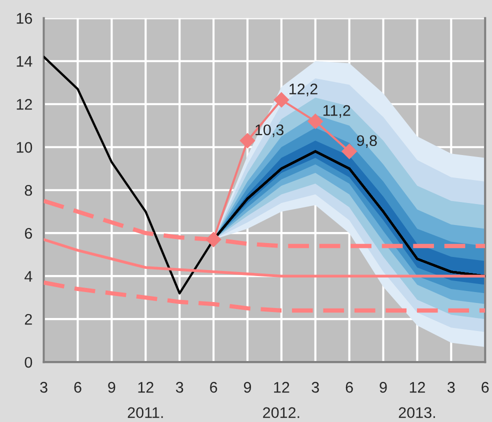  I want to click on y-tick-label: 14, so click(24, 61).